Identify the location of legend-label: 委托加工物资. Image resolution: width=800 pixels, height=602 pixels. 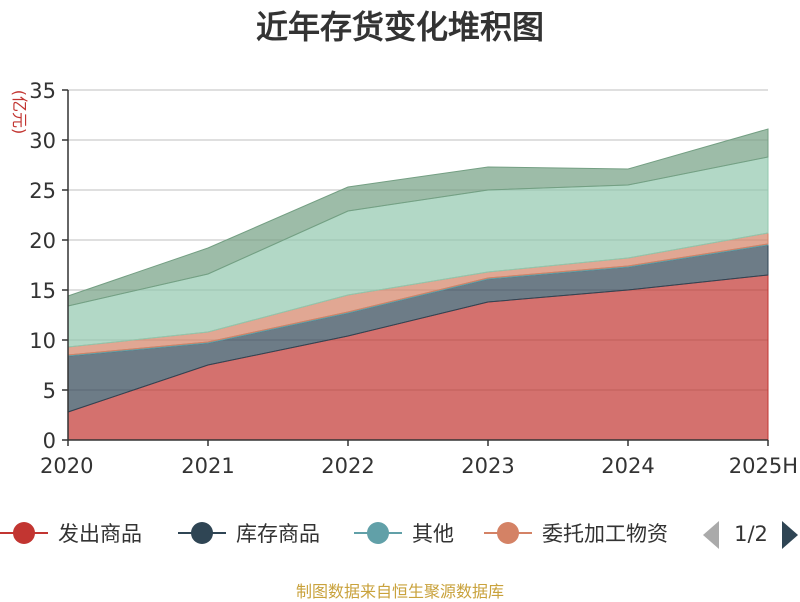
(605, 534).